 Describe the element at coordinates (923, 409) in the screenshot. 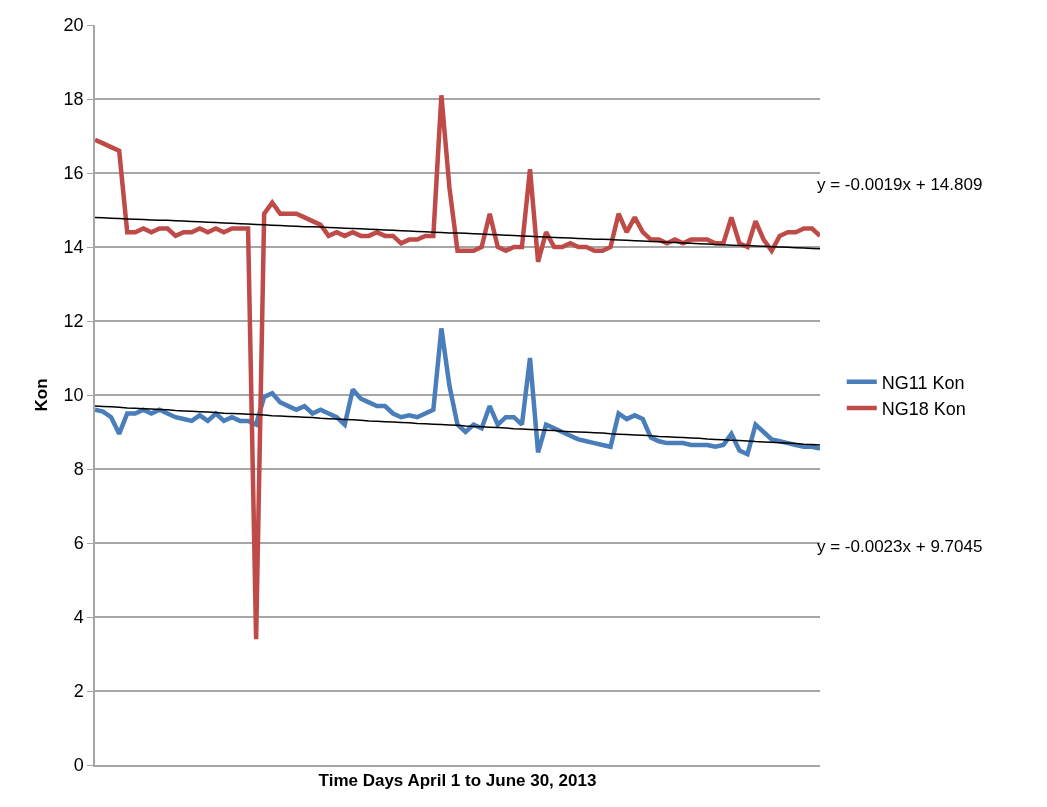

I see `legend-label: NG18 Kon` at that location.